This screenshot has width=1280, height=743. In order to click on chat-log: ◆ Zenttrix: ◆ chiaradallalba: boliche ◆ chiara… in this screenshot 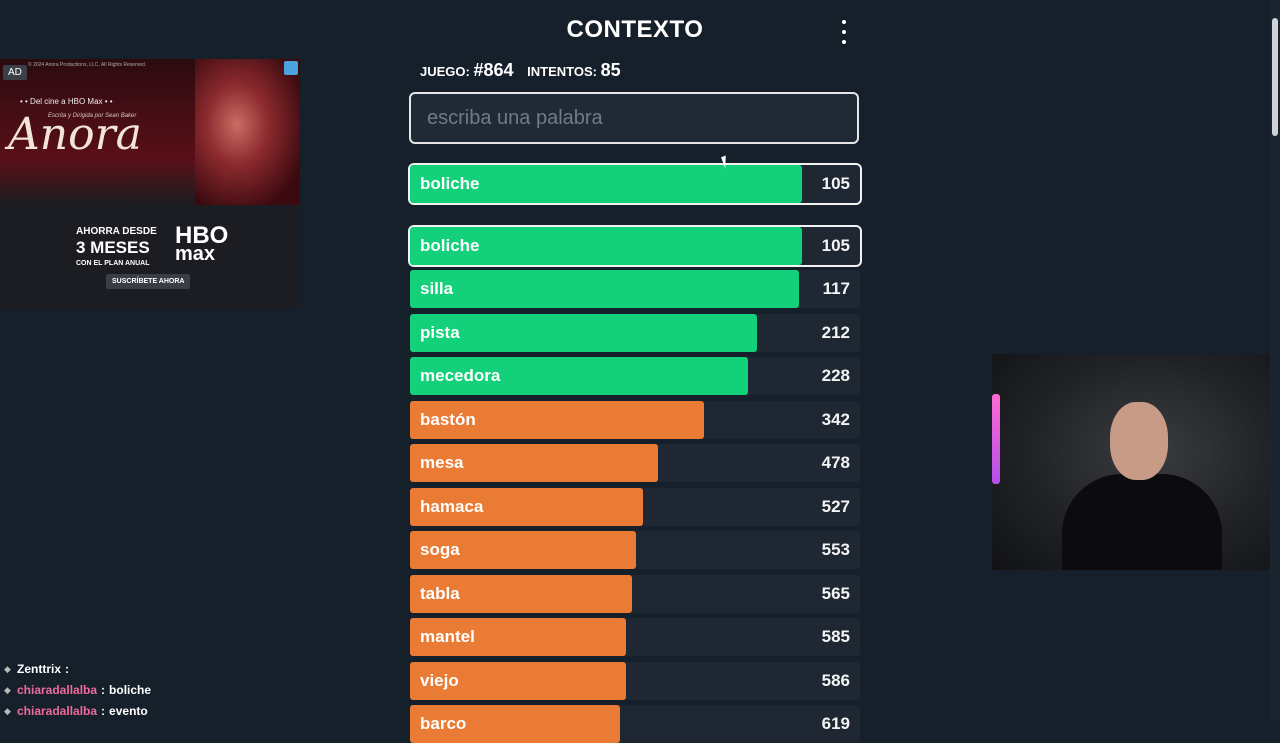, I will do `click(77, 690)`.